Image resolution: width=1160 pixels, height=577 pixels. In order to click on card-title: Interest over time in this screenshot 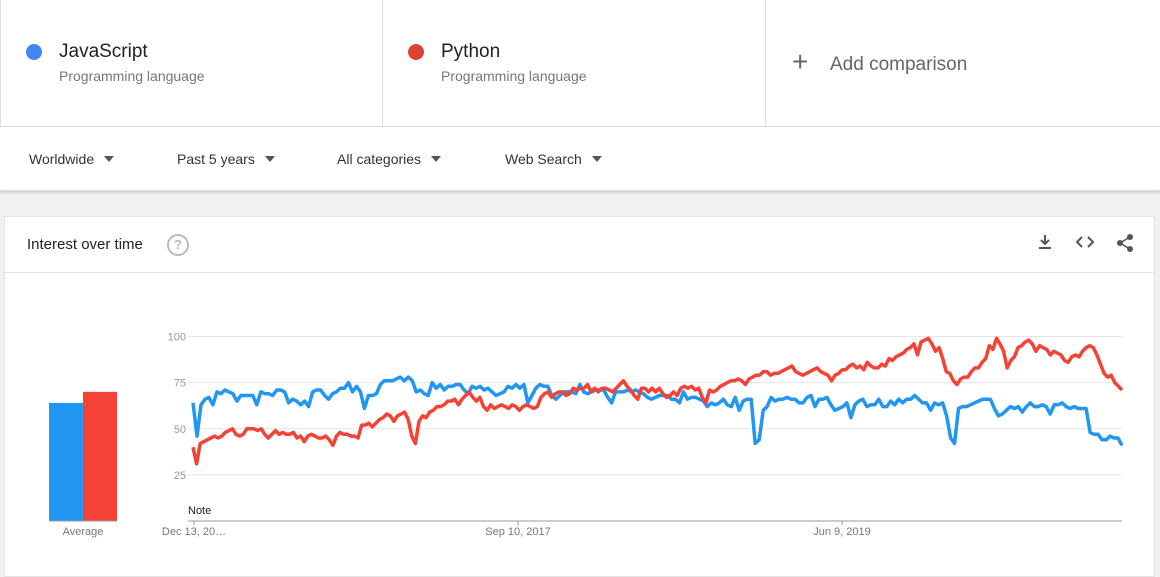, I will do `click(85, 244)`.